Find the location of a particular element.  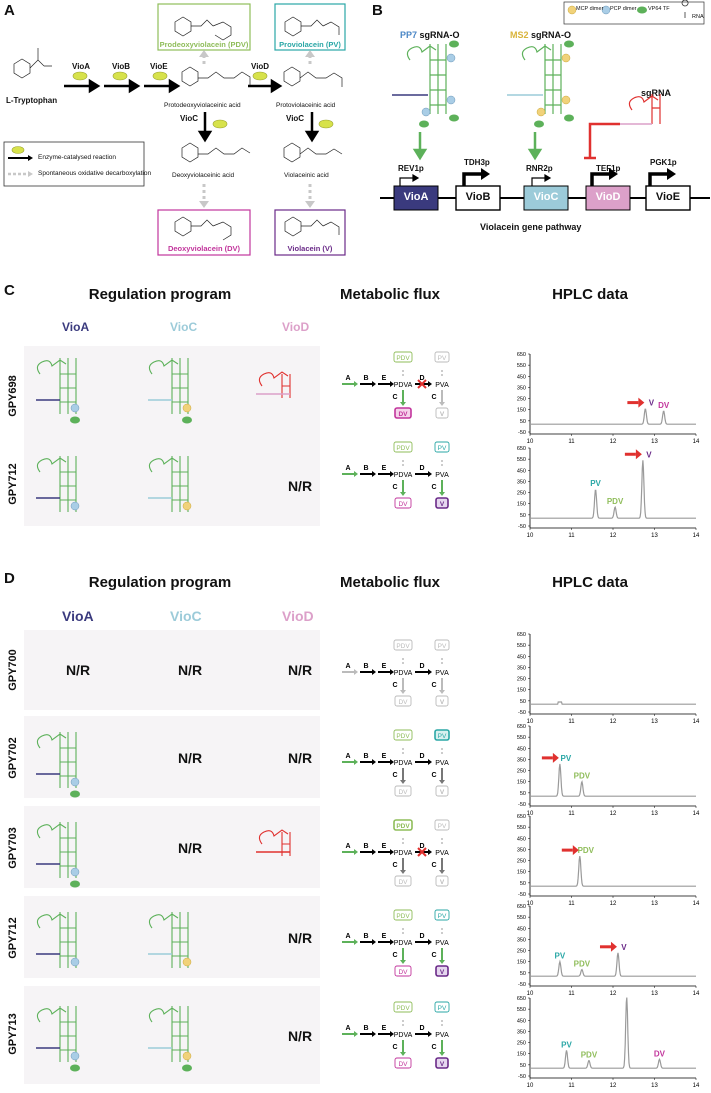

spontaneous-arrows is located at coordinates (257, 129).